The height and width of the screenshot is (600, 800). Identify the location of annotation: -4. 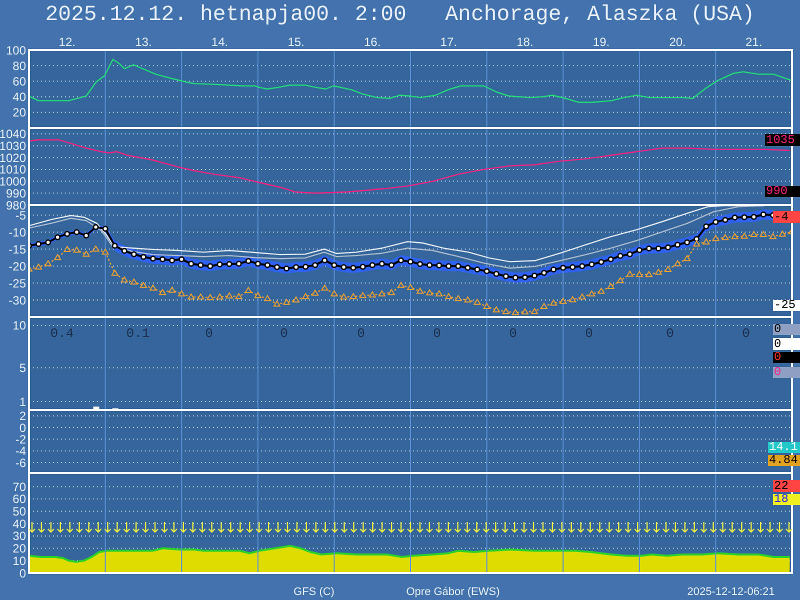
(786, 217).